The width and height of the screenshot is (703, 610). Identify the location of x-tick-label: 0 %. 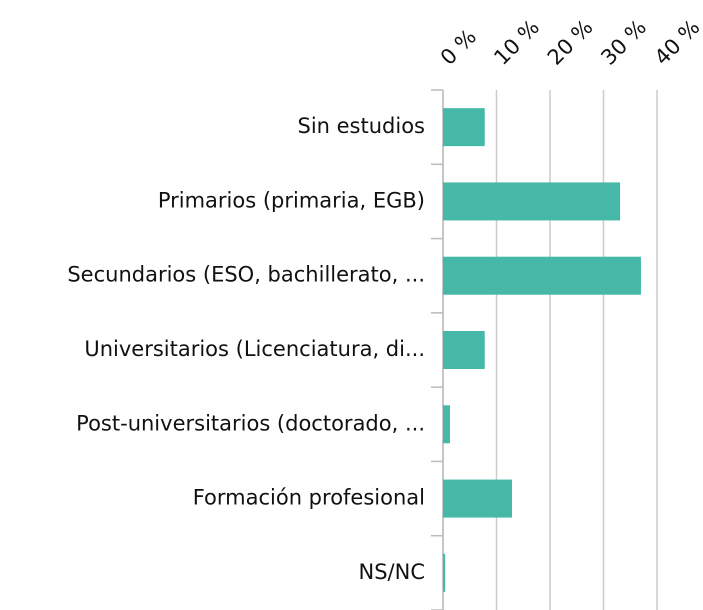
(458, 47).